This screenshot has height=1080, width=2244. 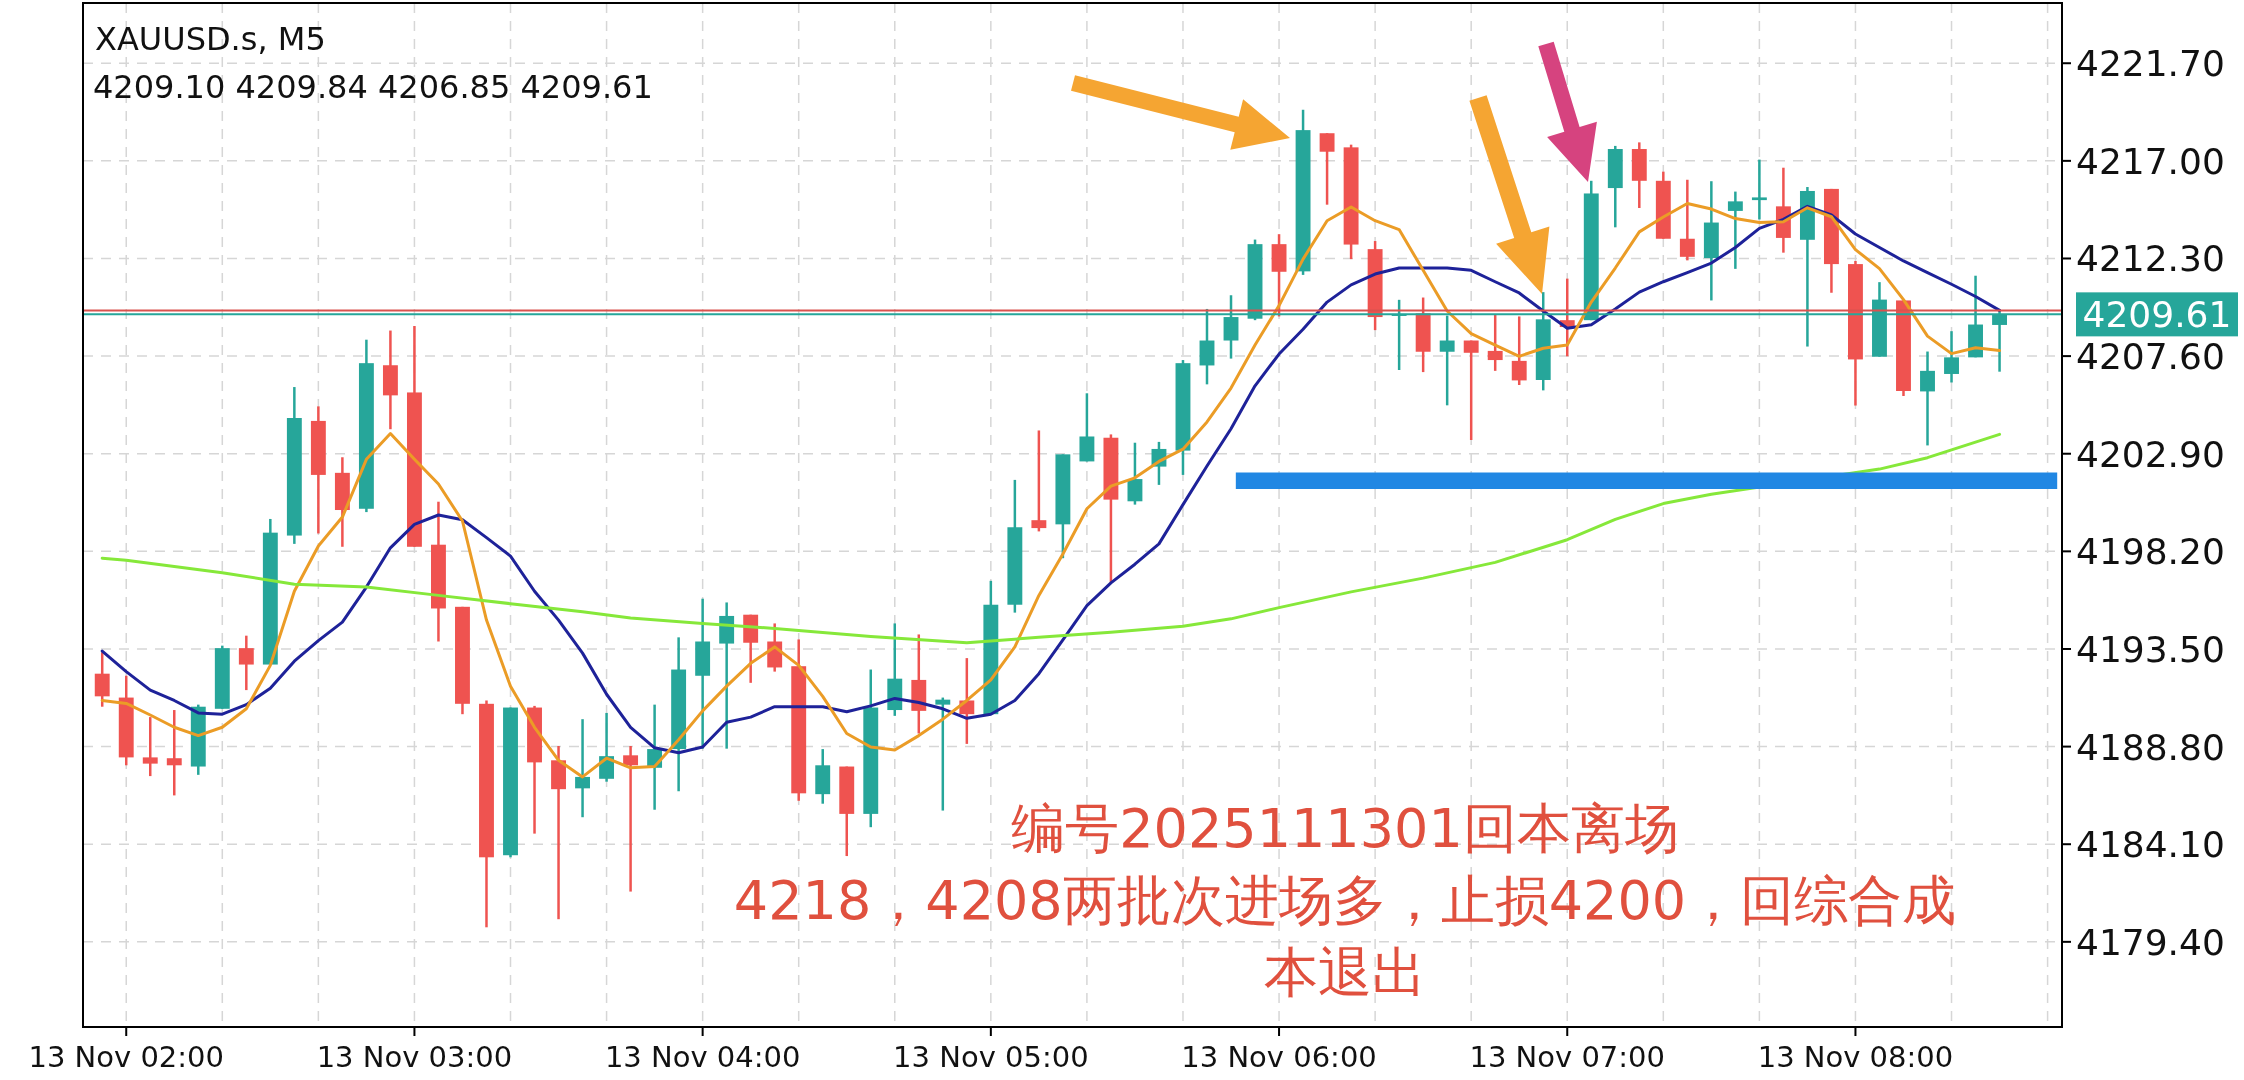 What do you see at coordinates (2150, 747) in the screenshot?
I see `y-tick-label: 4188.80` at bounding box center [2150, 747].